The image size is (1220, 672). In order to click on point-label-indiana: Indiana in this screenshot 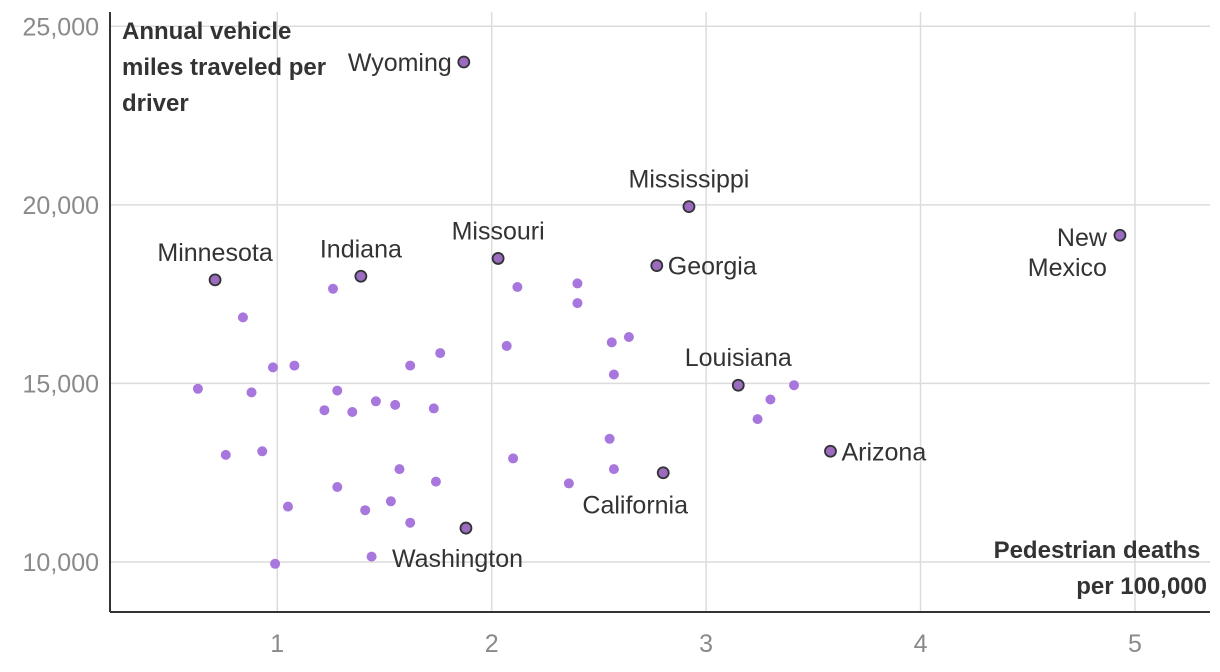, I will do `click(361, 249)`.